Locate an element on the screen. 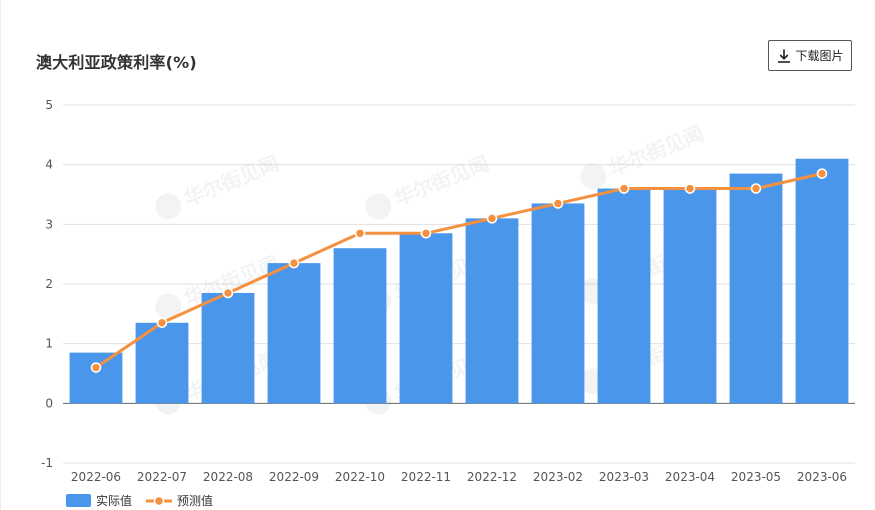  legend-item-actual: 实际值 is located at coordinates (99, 500).